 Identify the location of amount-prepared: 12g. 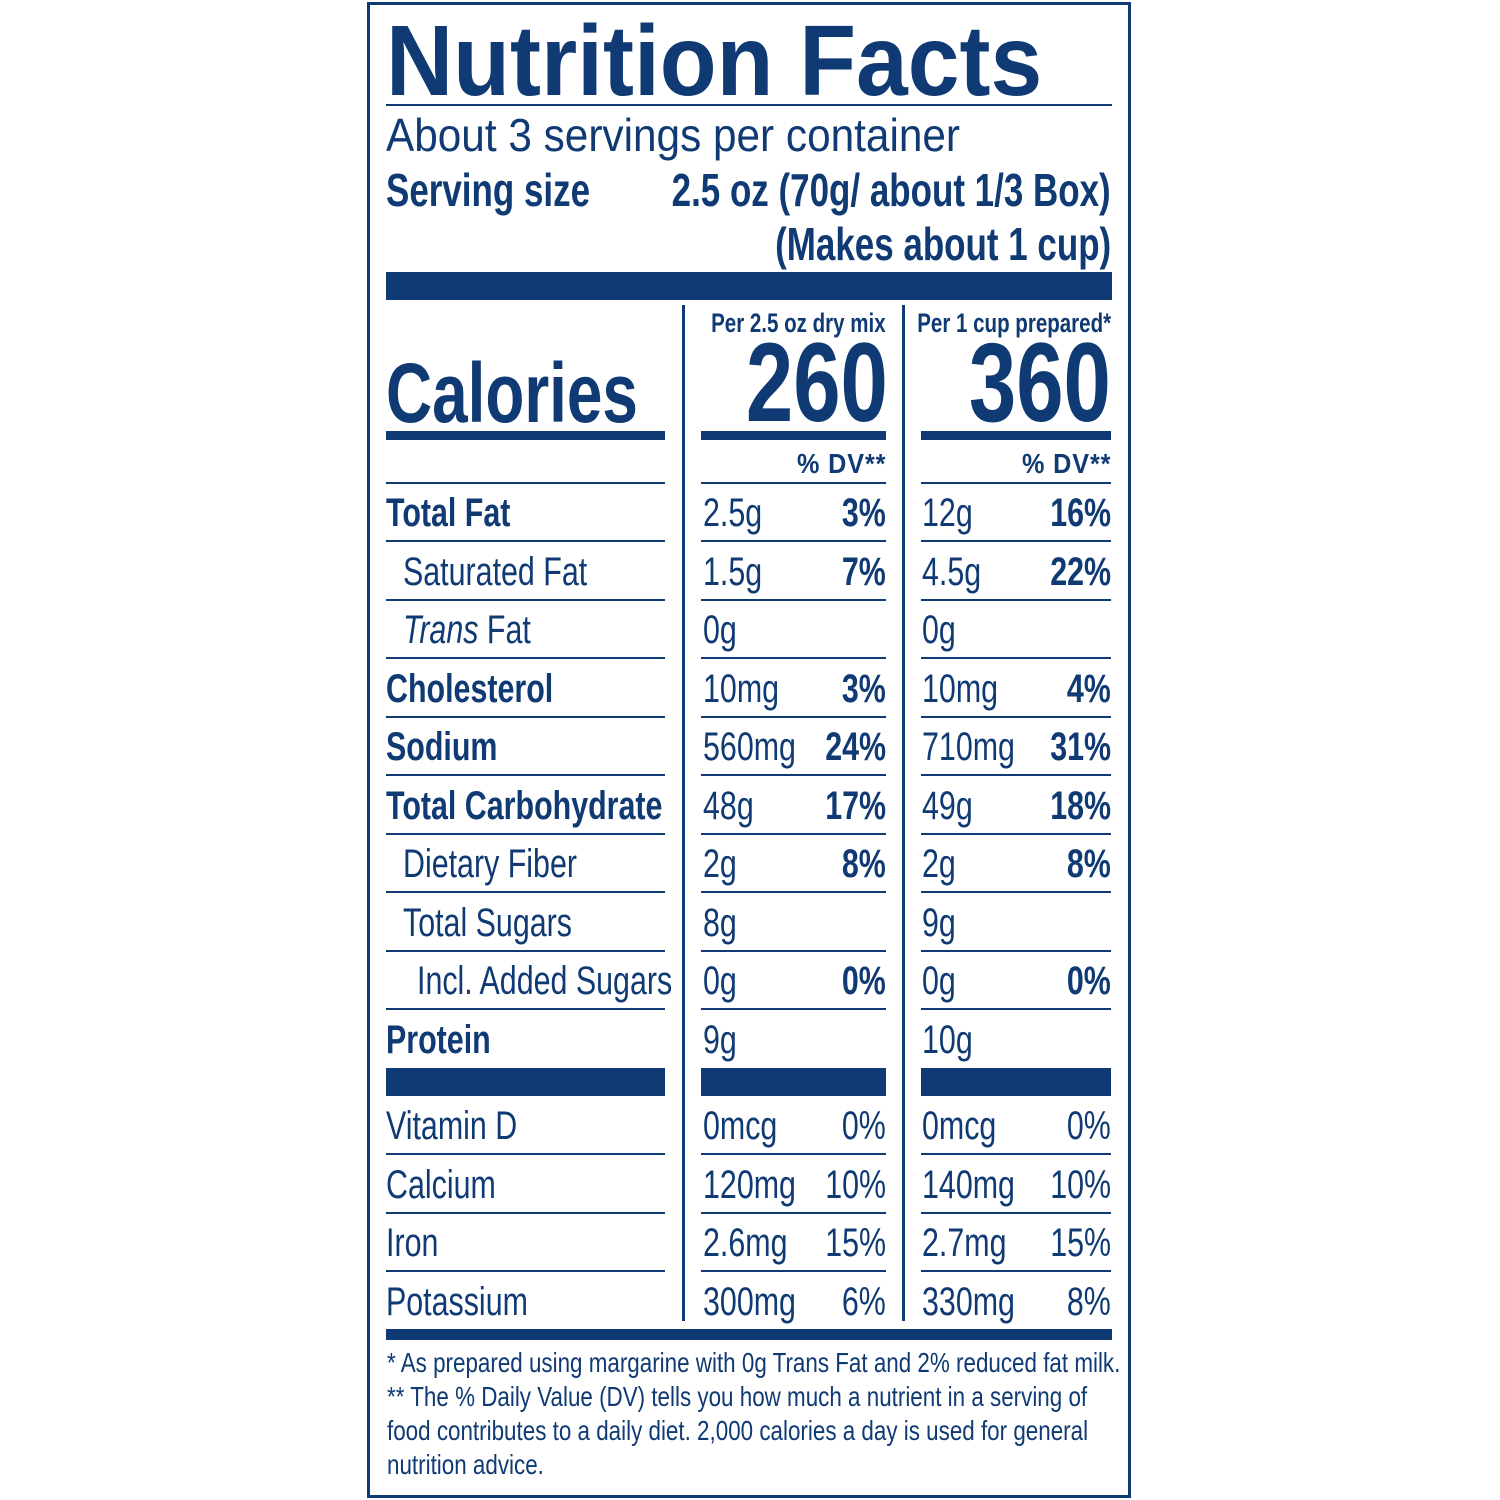
(947, 513).